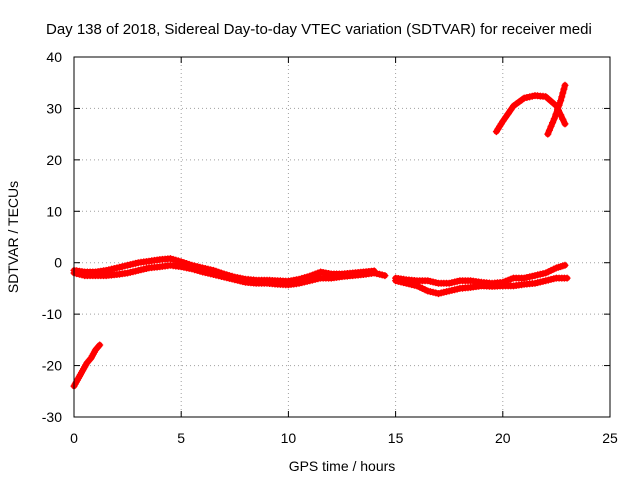 Image resolution: width=640 pixels, height=480 pixels. Describe the element at coordinates (54, 57) in the screenshot. I see `y-tick-label: 40` at that location.